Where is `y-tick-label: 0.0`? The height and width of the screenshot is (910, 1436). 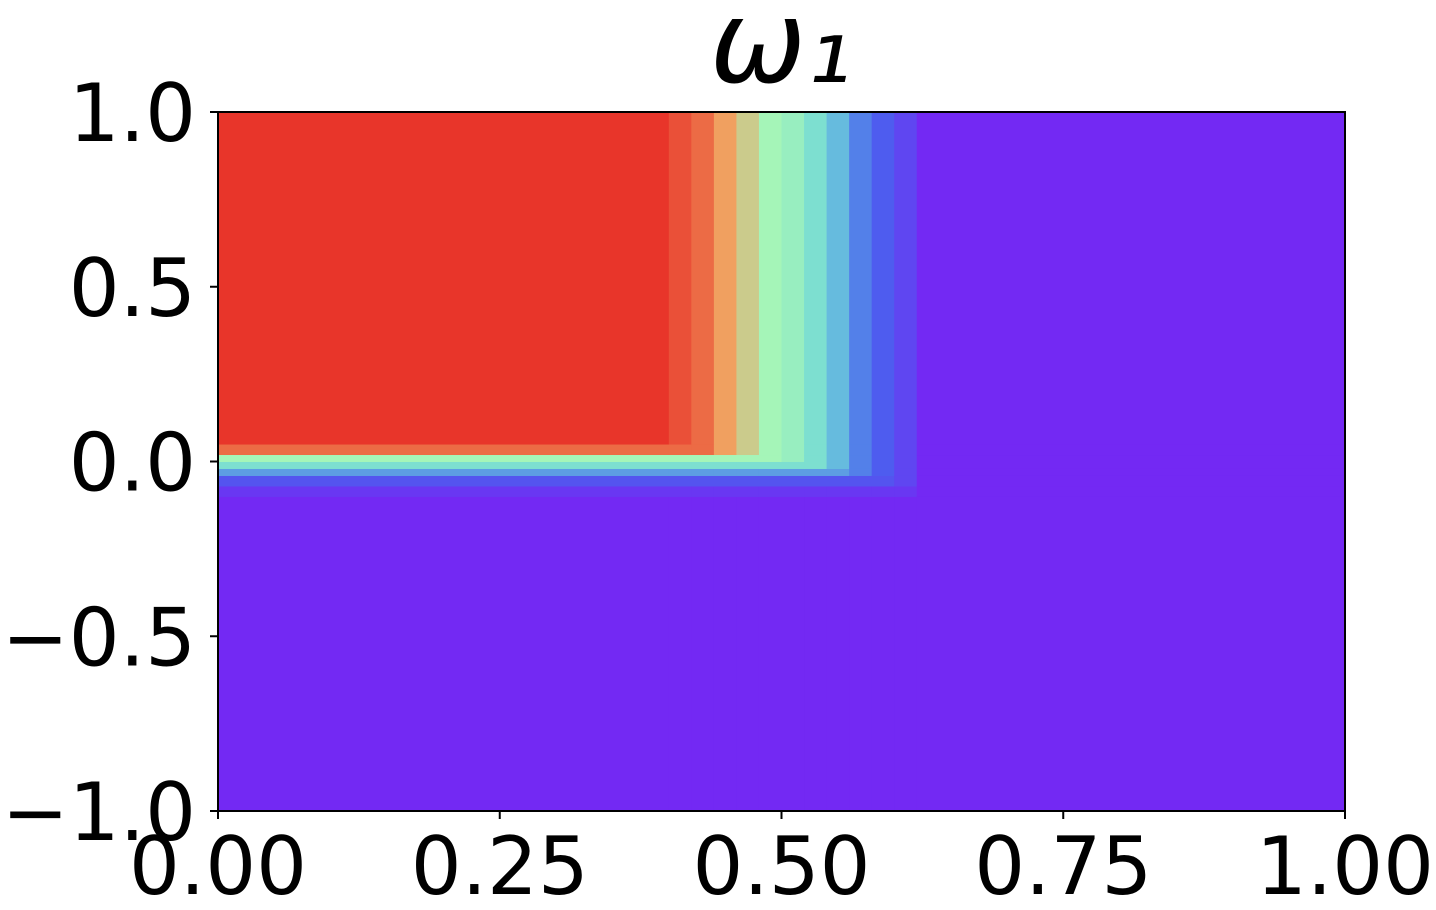
y-tick-label: 0.0 is located at coordinates (132, 463).